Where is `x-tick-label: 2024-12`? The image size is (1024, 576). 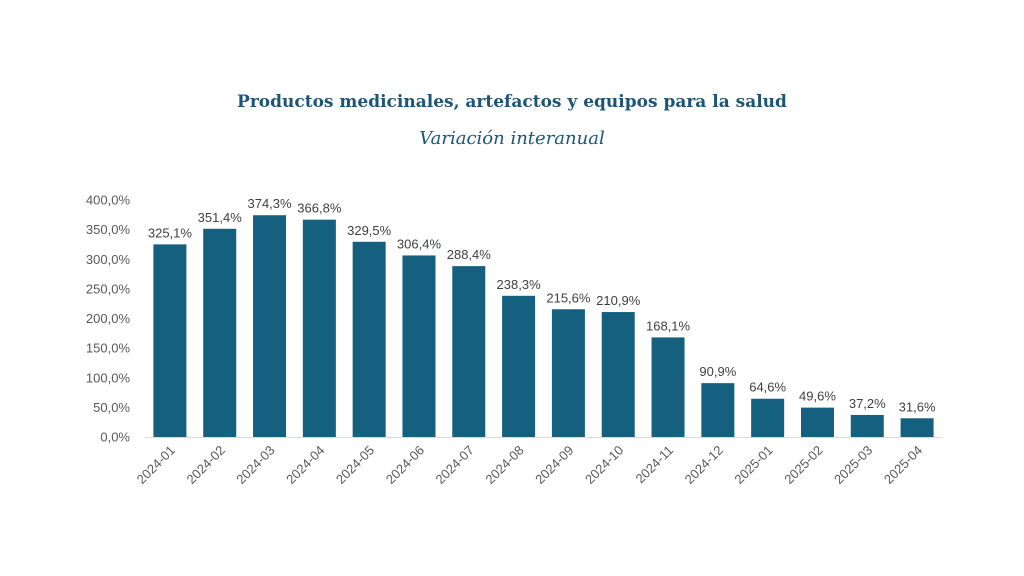 x-tick-label: 2024-12 is located at coordinates (704, 465).